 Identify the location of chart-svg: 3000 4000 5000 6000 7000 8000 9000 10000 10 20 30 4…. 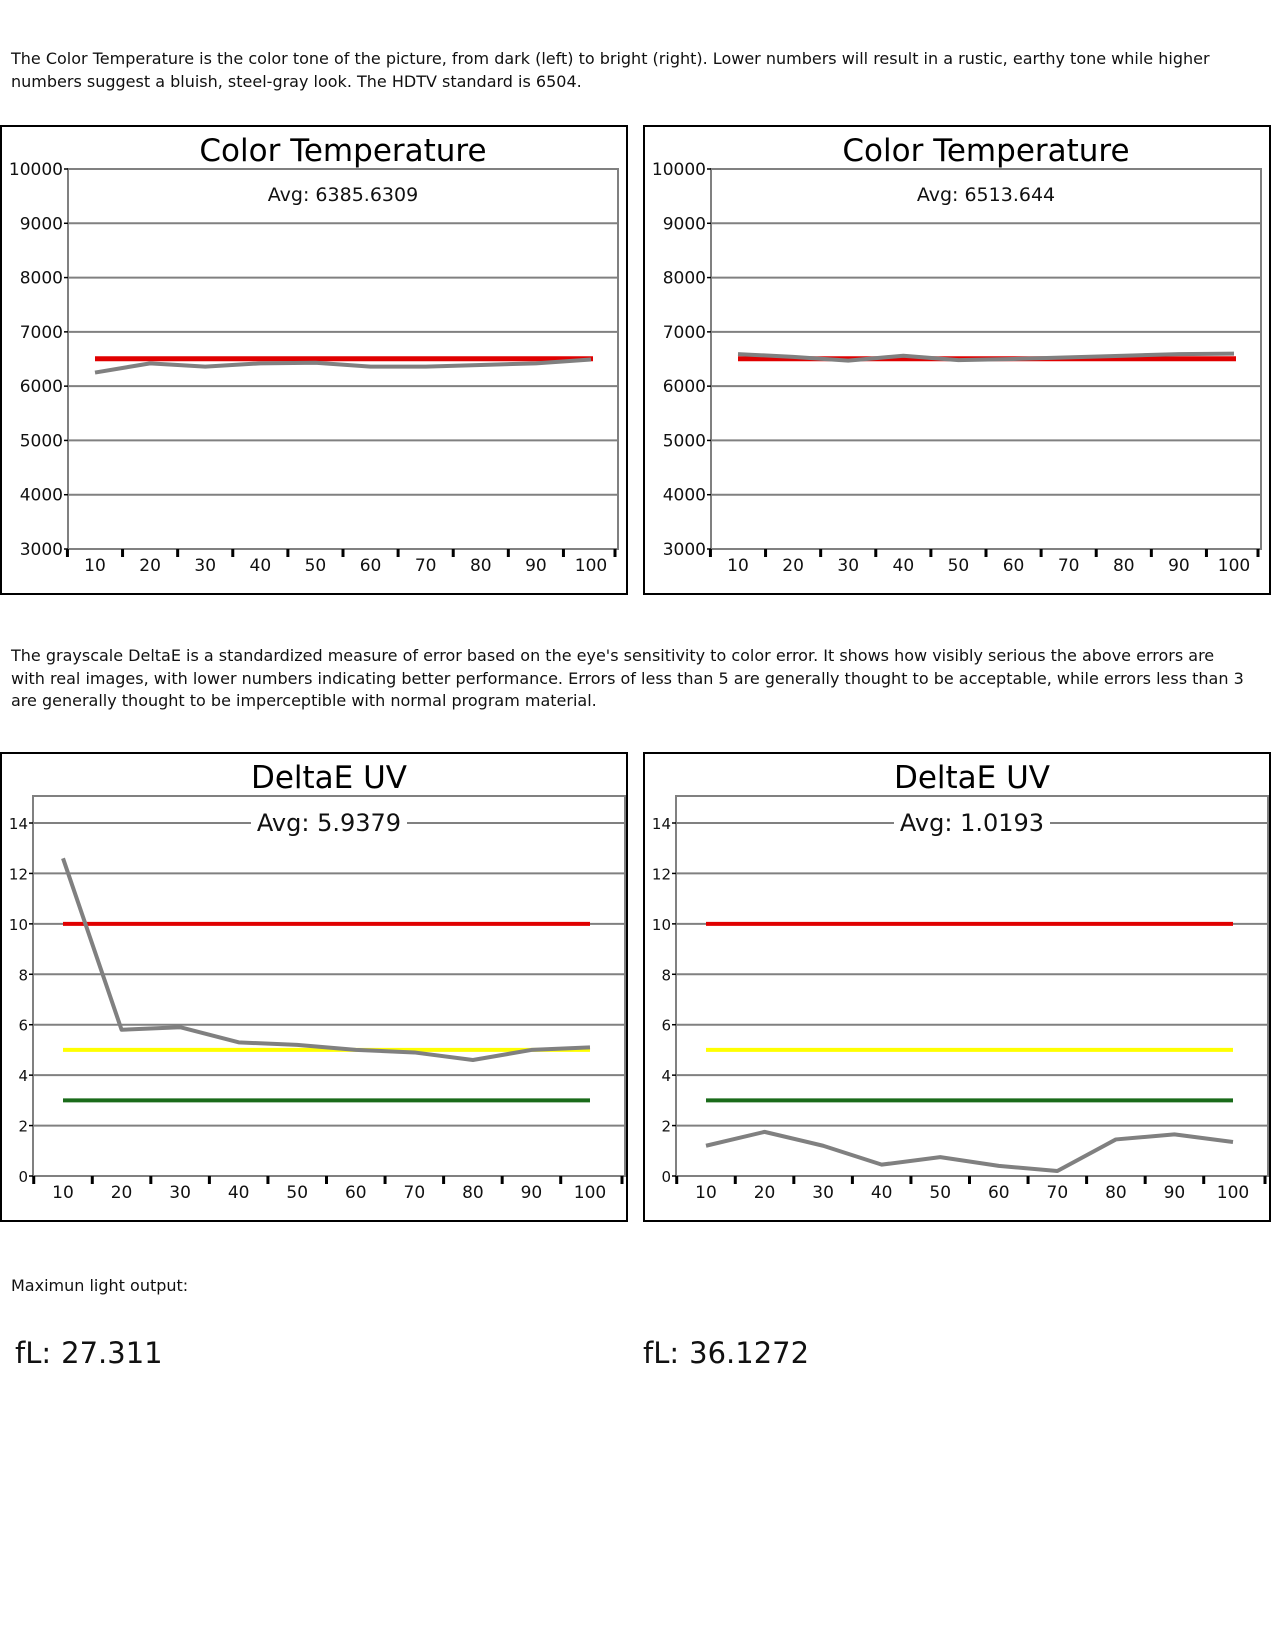
(314, 354).